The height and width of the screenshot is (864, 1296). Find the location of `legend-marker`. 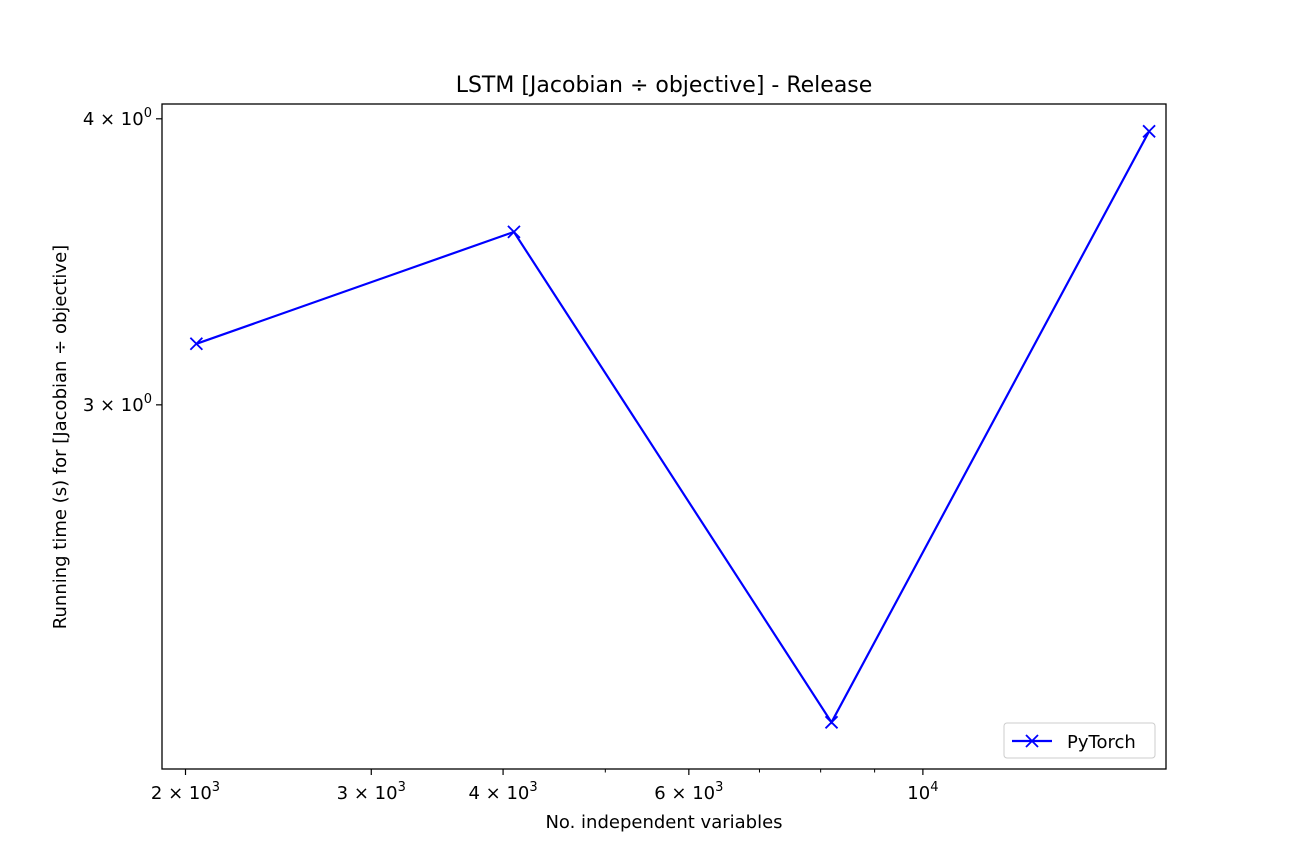

legend-marker is located at coordinates (1032, 741).